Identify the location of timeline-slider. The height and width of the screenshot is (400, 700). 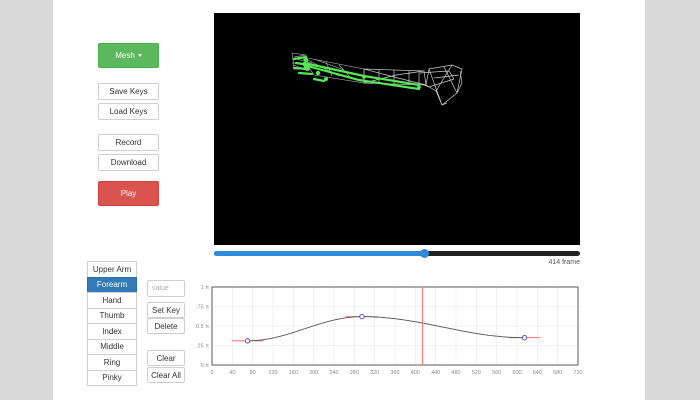
(397, 253).